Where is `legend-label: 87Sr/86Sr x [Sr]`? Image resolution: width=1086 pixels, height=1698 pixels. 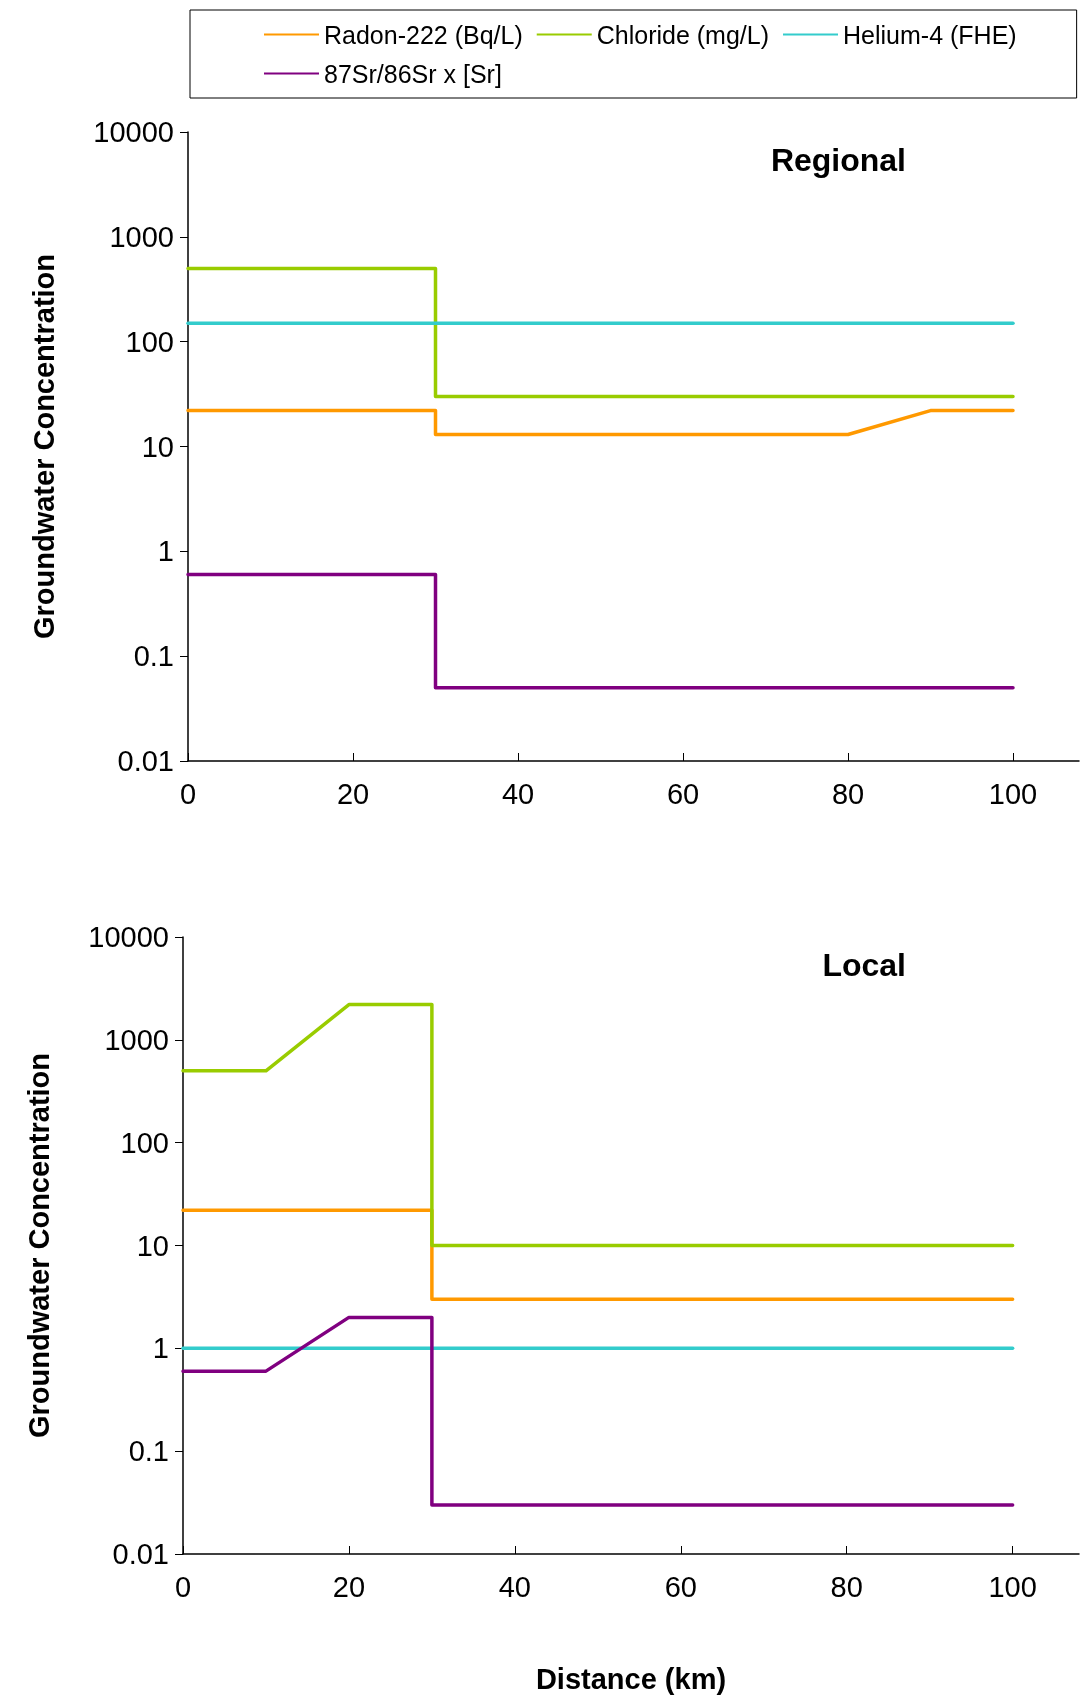
legend-label: 87Sr/86Sr x [Sr] is located at coordinates (413, 73).